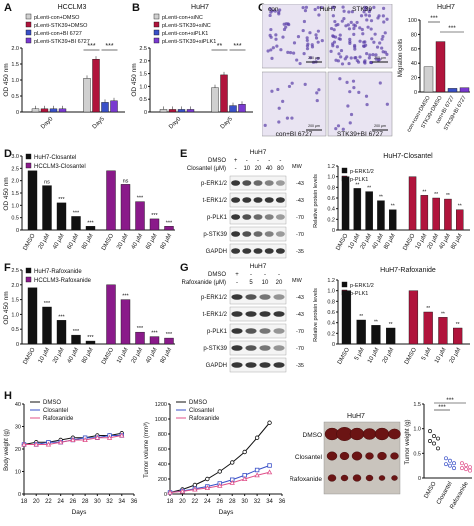 This screenshot has width=474, height=526. I want to click on panel-letter-h: H, so click(8, 396).